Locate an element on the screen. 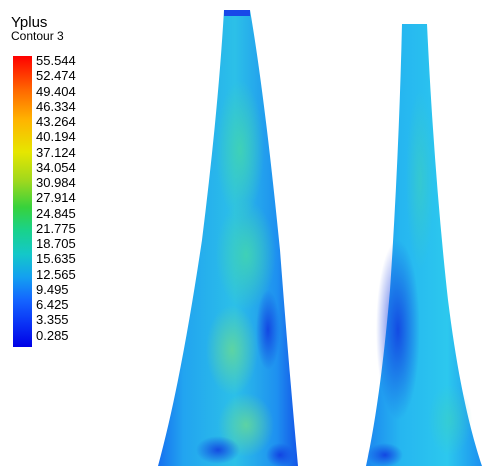  colorbar-label: 18.705 is located at coordinates (56, 243).